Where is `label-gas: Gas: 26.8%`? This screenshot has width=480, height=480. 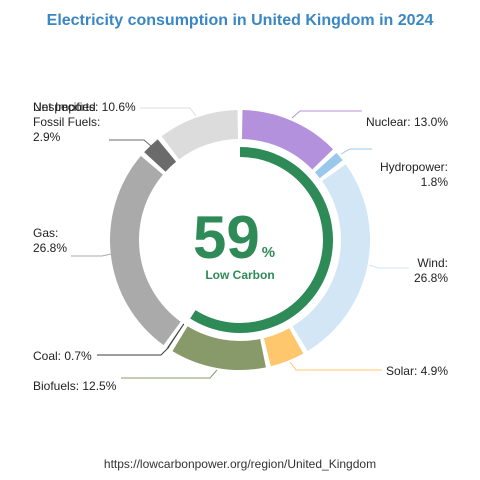
label-gas: Gas: 26.8% is located at coordinates (50, 240).